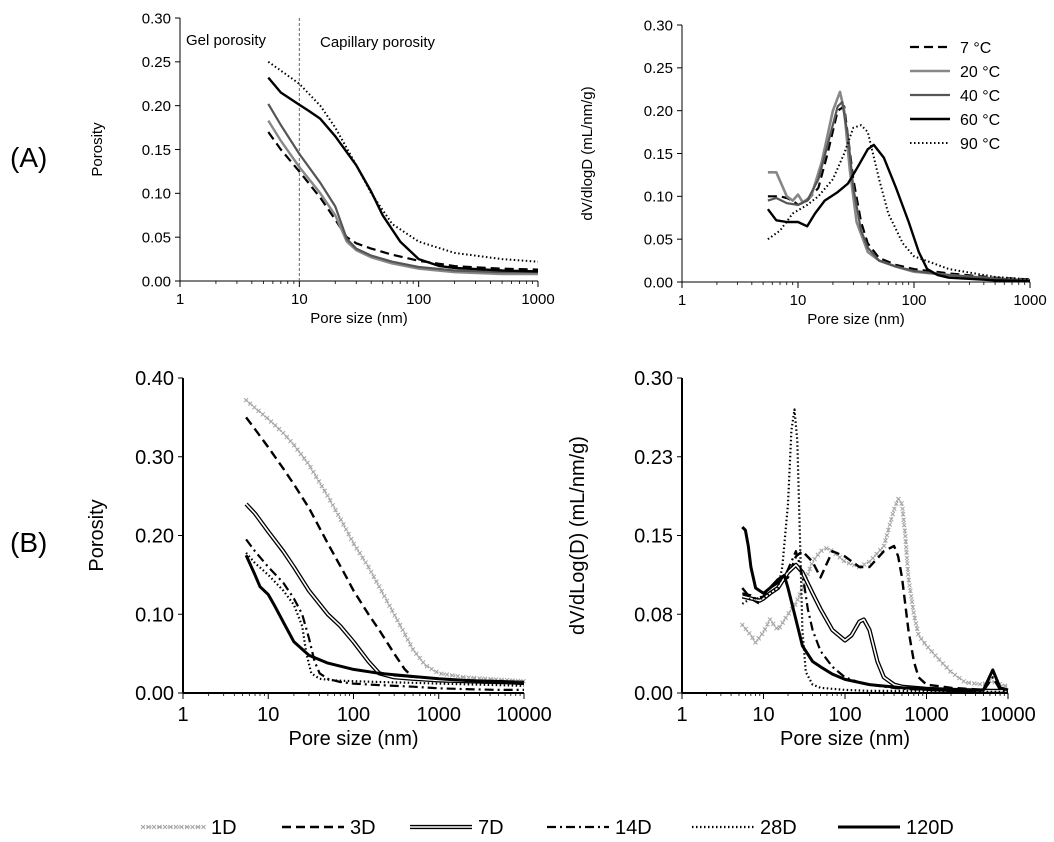 This screenshot has height=842, width=1054. I want to click on series-3d-line, so click(385, 550).